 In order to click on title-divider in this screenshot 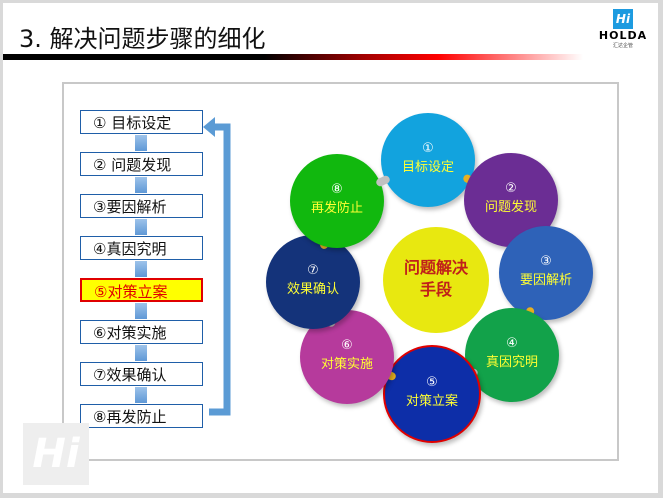, I will do `click(293, 57)`.